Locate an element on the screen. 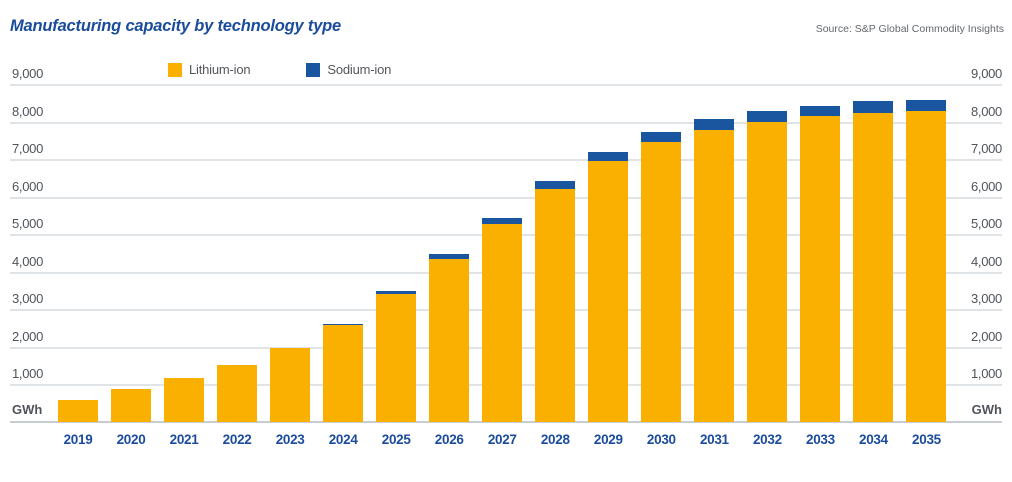 This screenshot has height=482, width=1012. bar-segment-sodium-ion-2030 is located at coordinates (661, 136).